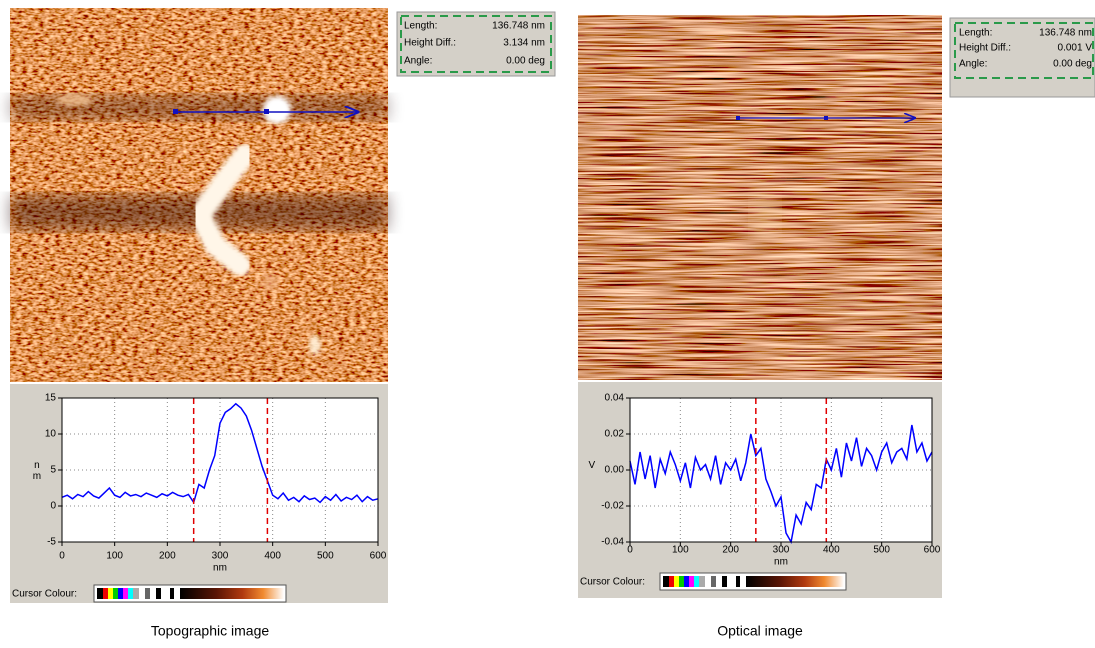 Image resolution: width=1095 pixels, height=648 pixels. What do you see at coordinates (210, 631) in the screenshot?
I see `caption: Topographic image` at bounding box center [210, 631].